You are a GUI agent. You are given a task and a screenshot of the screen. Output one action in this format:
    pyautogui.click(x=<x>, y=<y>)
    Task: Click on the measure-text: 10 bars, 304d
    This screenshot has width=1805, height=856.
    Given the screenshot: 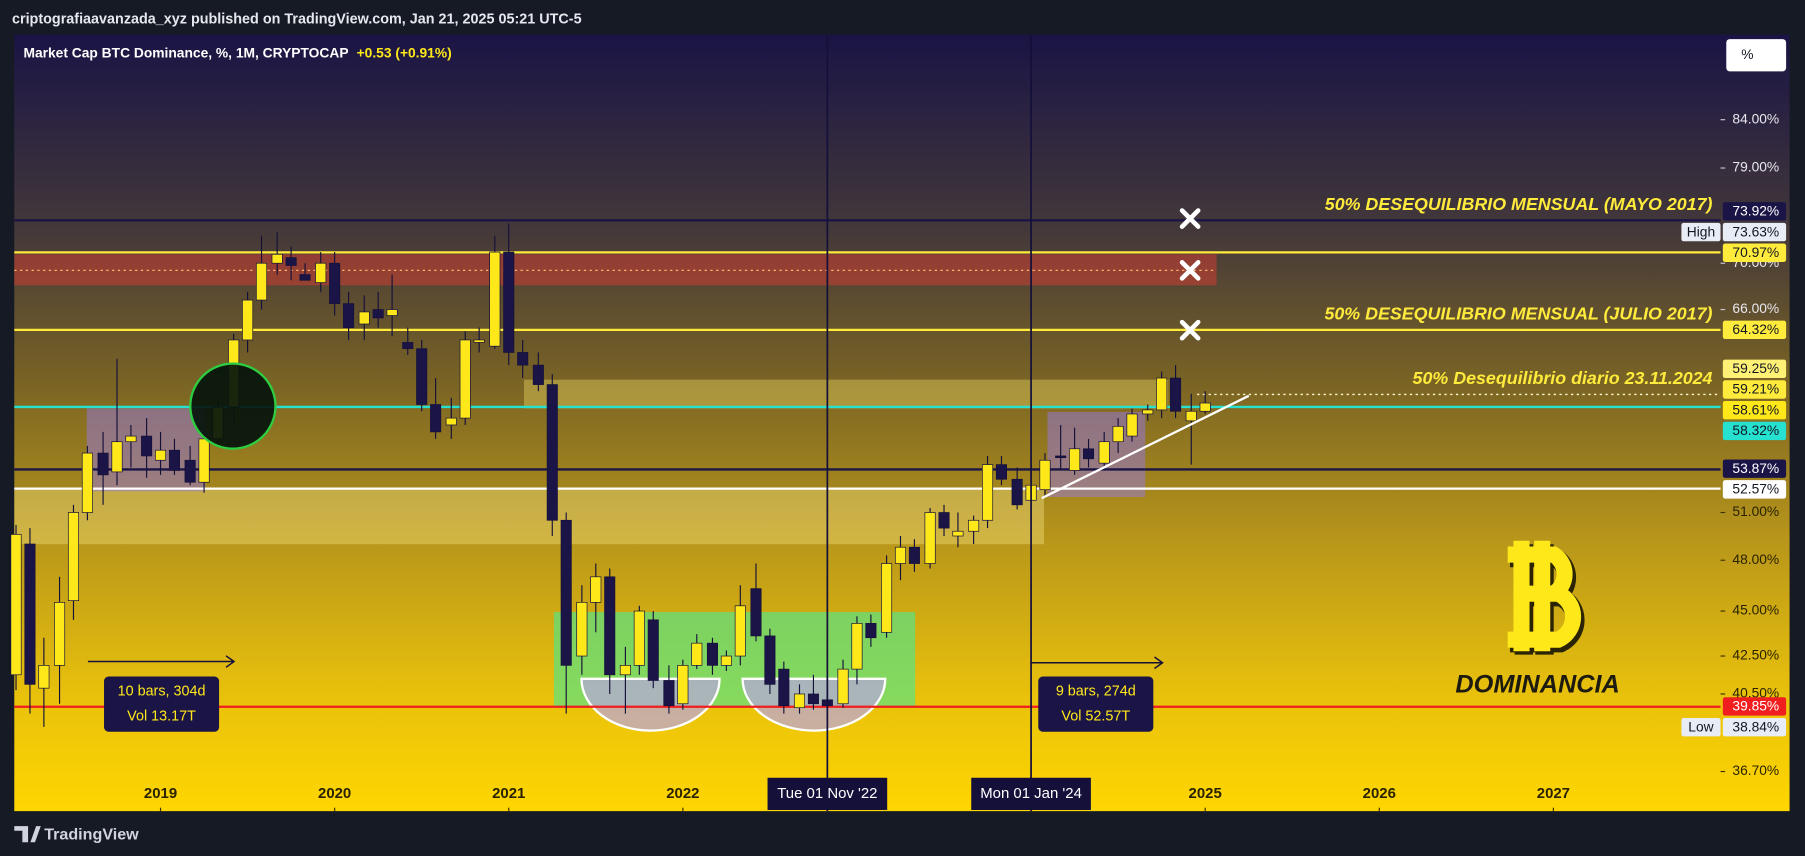 What is the action you would take?
    pyautogui.click(x=162, y=691)
    